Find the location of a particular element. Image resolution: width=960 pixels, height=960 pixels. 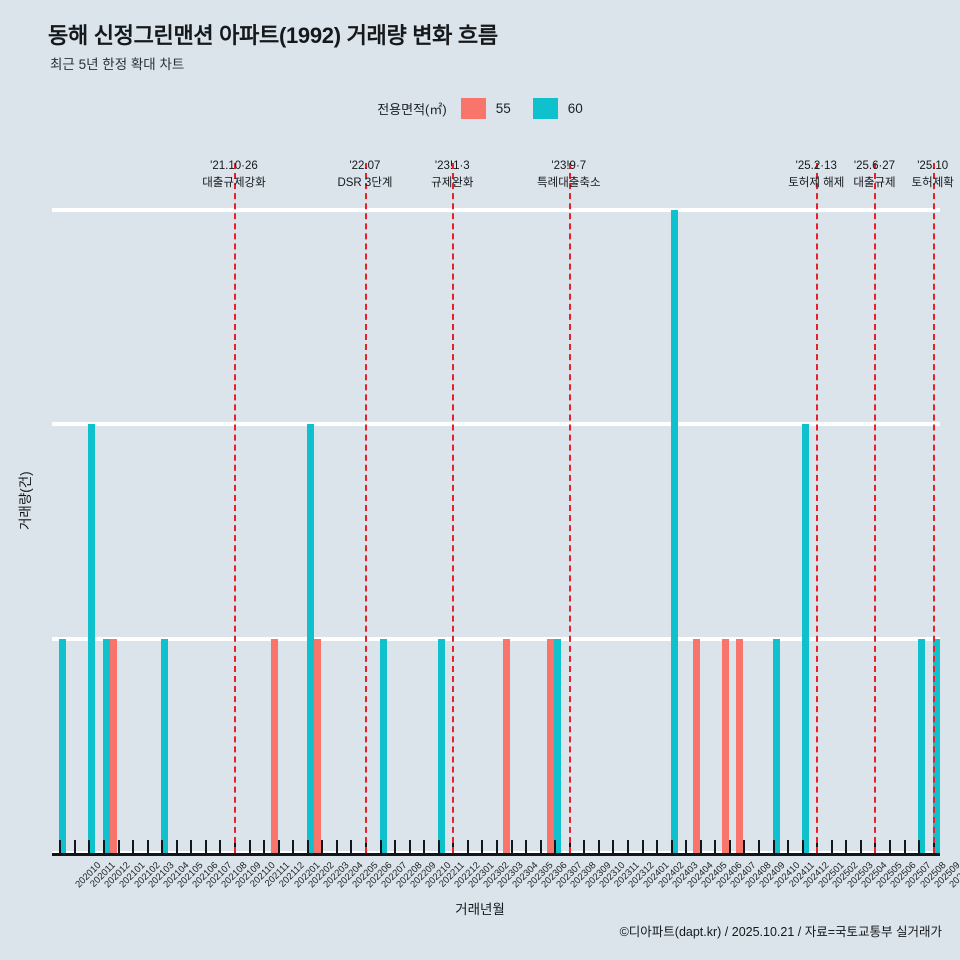

event-date: '25.6·27 is located at coordinates (874, 166).